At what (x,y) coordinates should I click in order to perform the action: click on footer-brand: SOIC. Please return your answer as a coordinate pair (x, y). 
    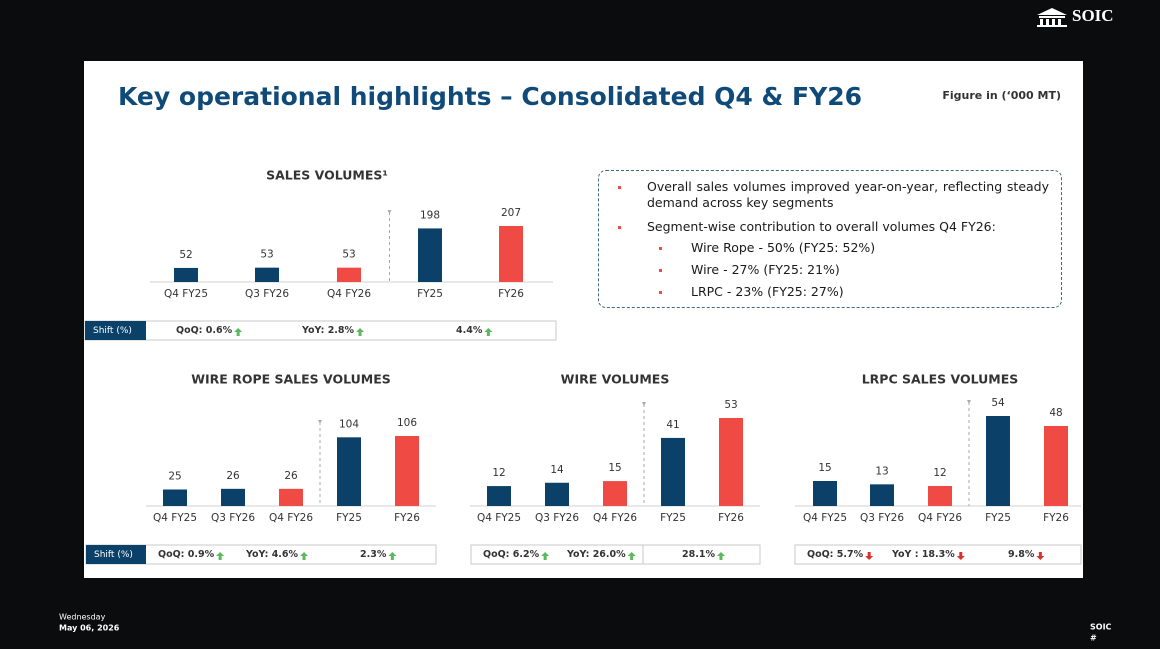
    Looking at the image, I should click on (1101, 627).